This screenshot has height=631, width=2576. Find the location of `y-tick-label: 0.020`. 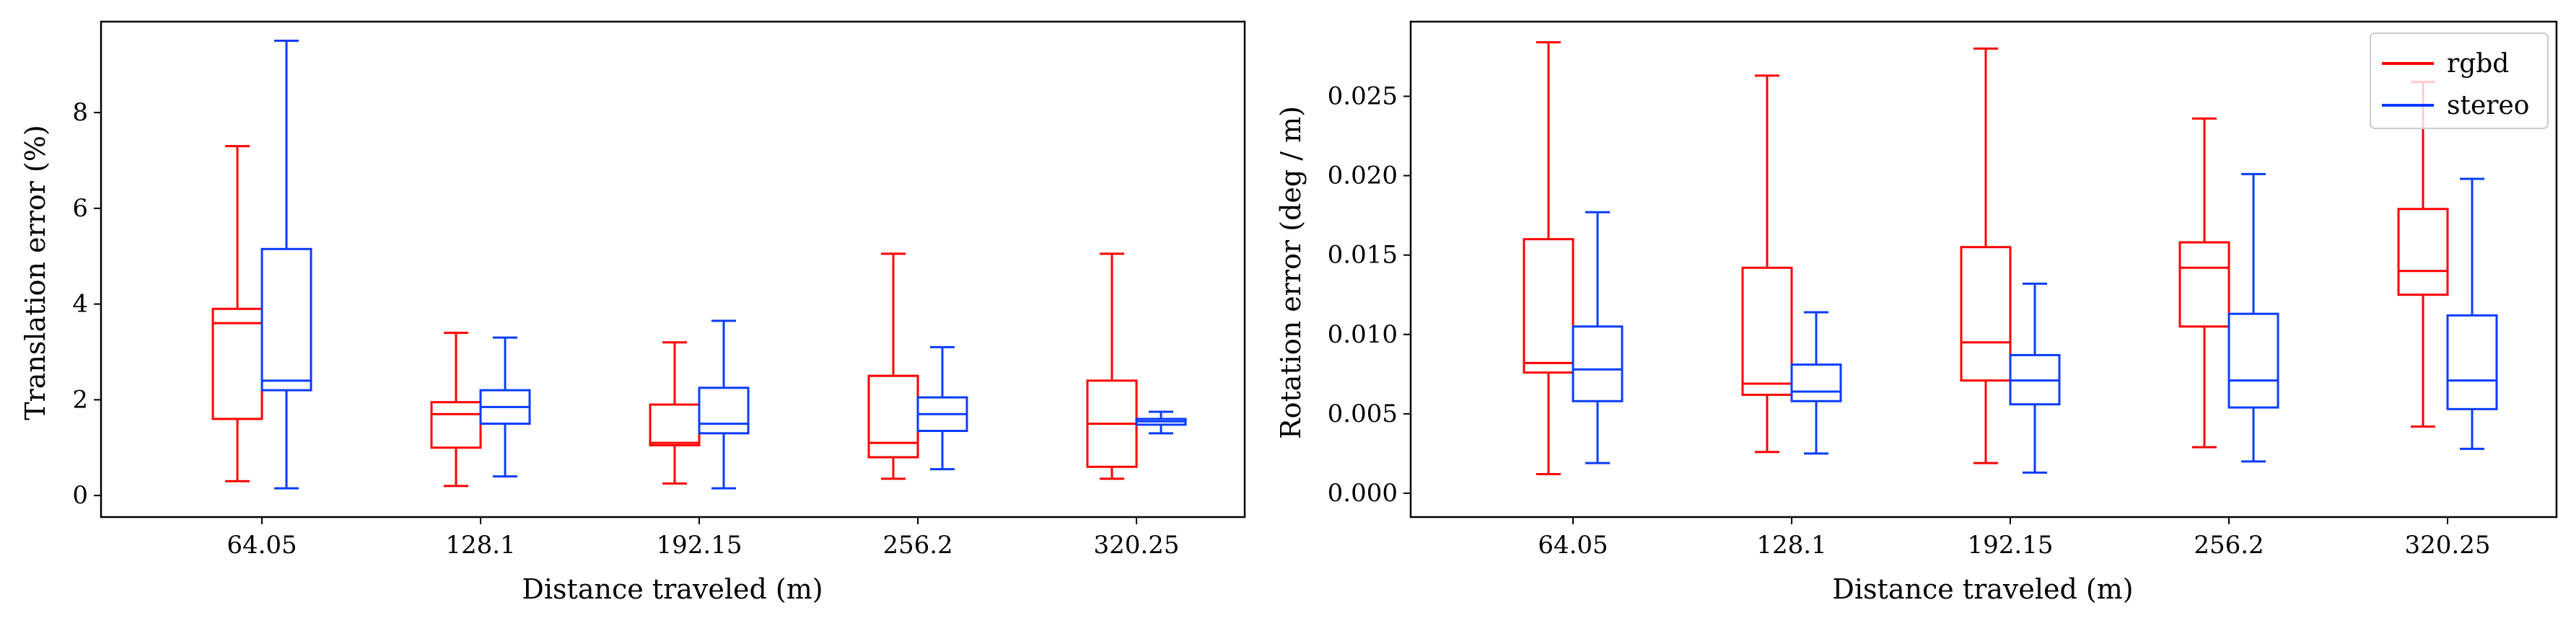

y-tick-label: 0.020 is located at coordinates (1363, 176).